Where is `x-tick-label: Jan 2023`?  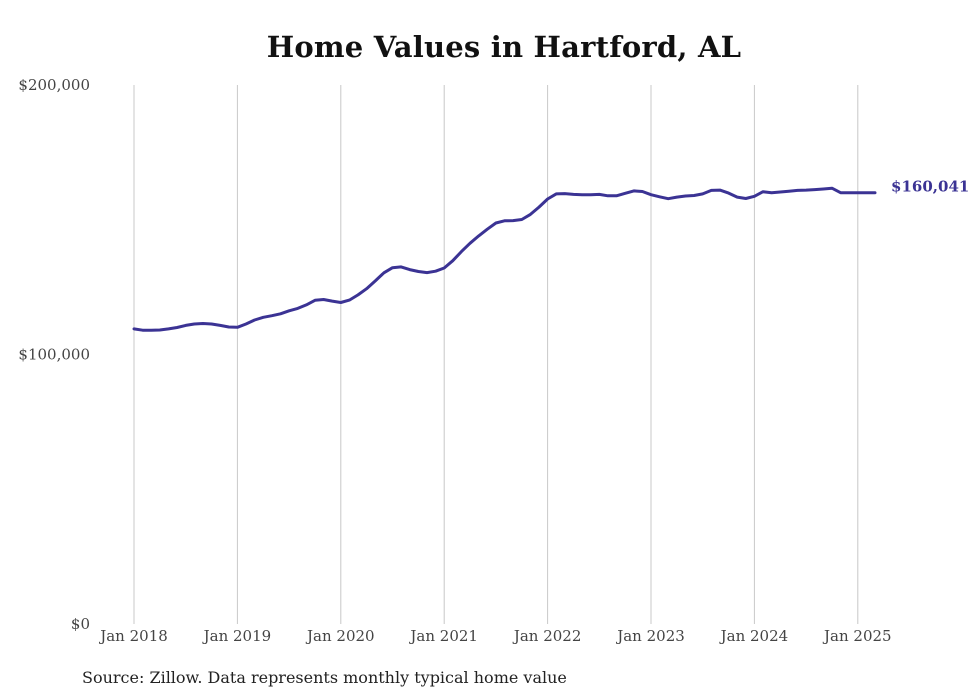 x-tick-label: Jan 2023 is located at coordinates (650, 636).